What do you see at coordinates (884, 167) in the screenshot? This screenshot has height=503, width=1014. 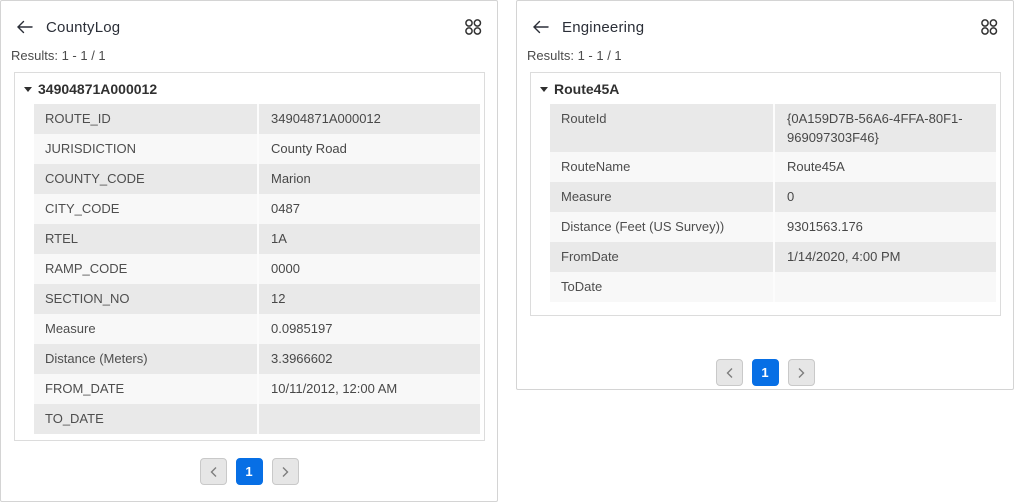 I see `attribute-value: Route45A` at bounding box center [884, 167].